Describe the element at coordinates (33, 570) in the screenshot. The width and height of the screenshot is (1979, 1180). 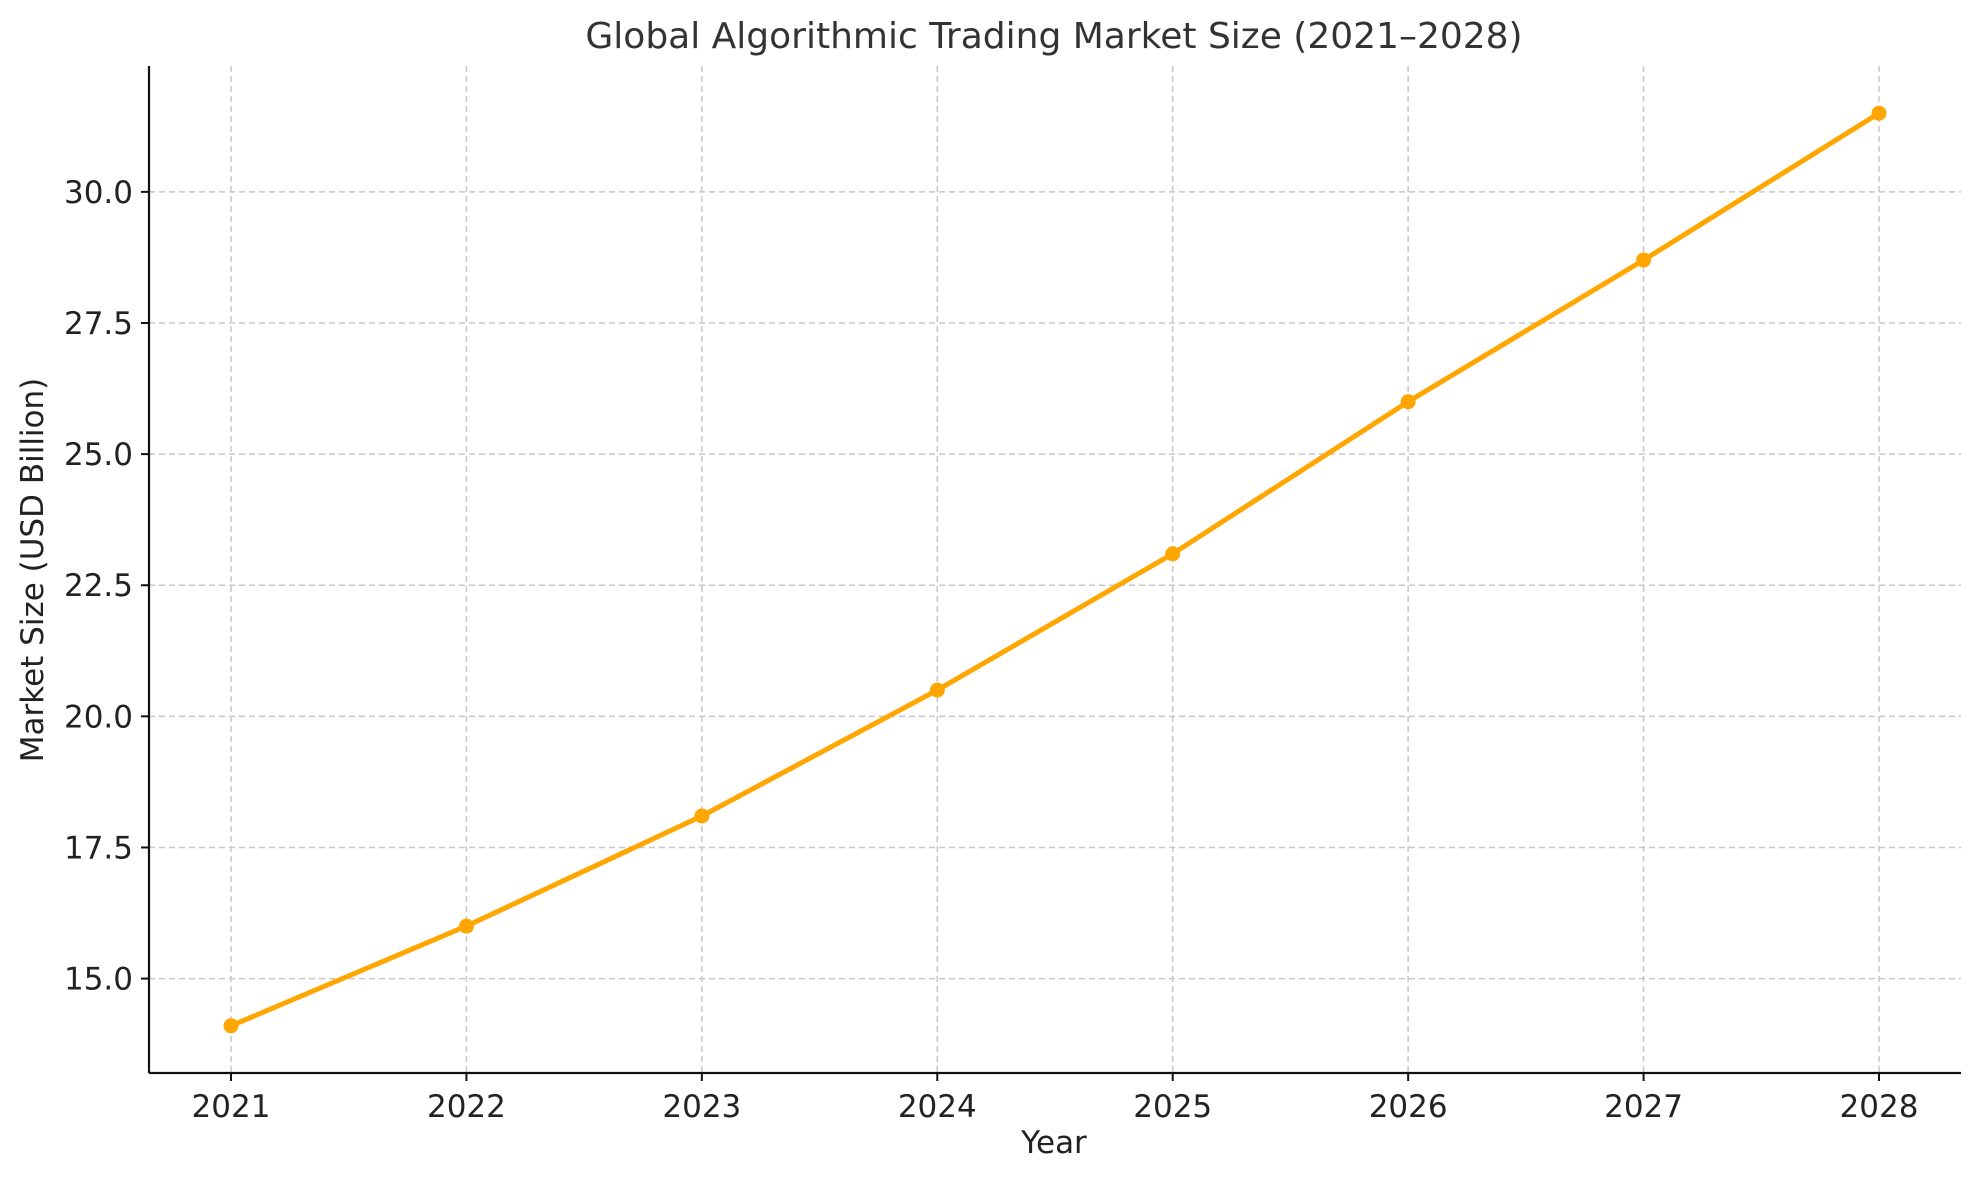
I see `y-axis-label: Market Size (USD Billion)` at that location.